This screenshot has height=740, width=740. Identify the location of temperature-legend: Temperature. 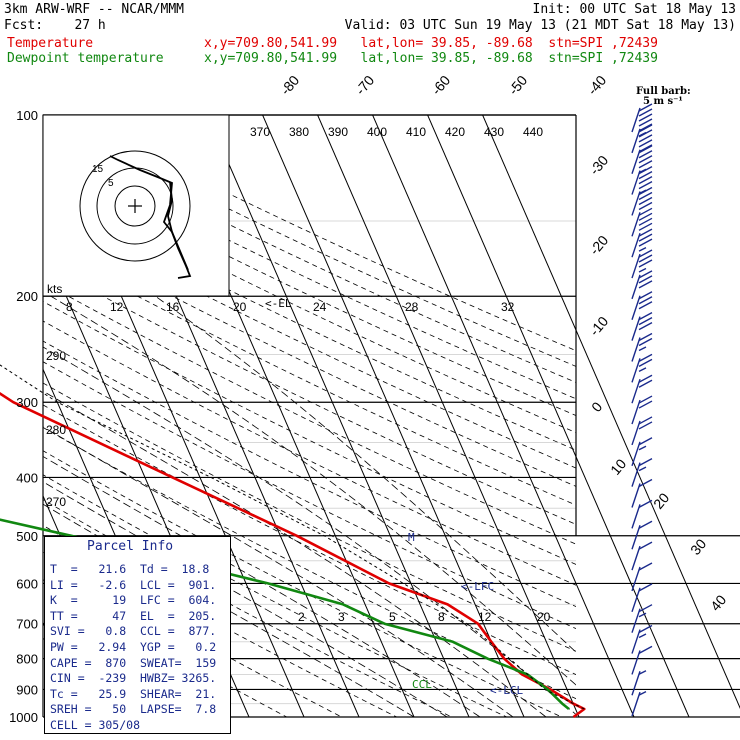
(50, 43).